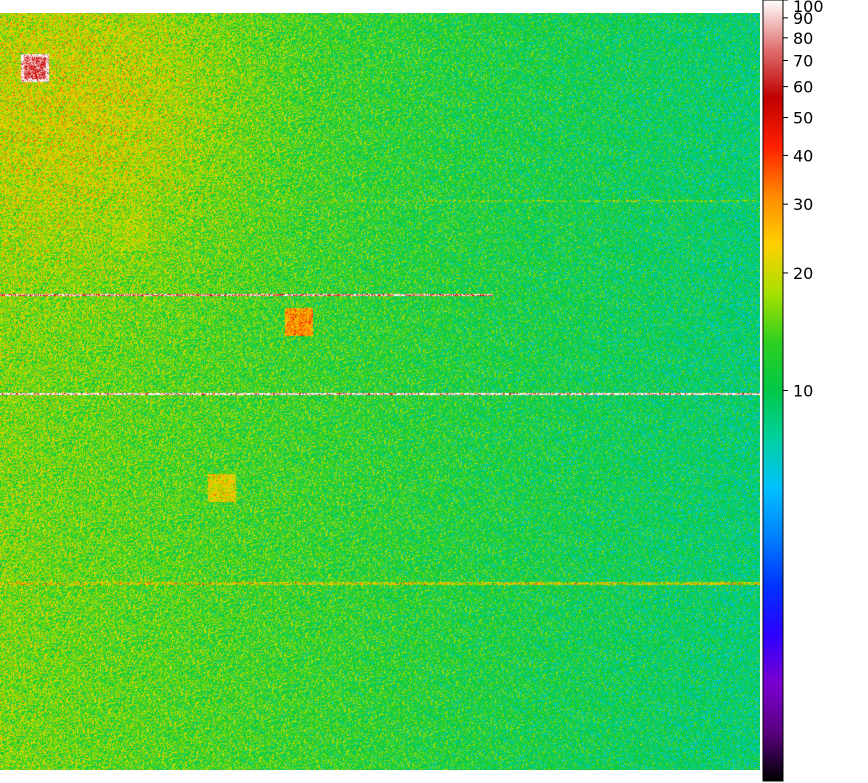  Describe the element at coordinates (803, 204) in the screenshot. I see `colorbar-tick-label-30: 30` at that location.